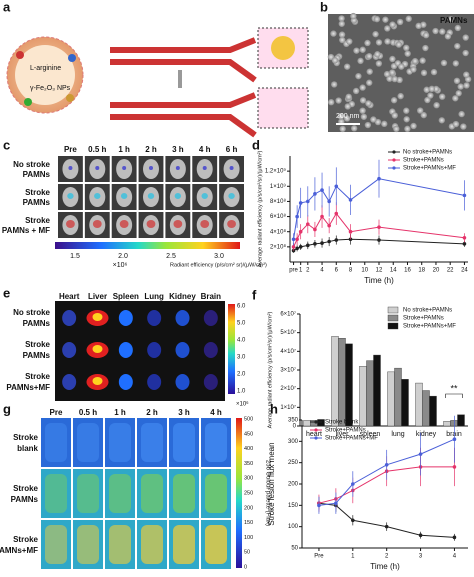 Image resolution: width=474 pixels, height=577 pixels. What do you see at coordinates (379, 271) in the screenshot?
I see `x-tick-label: 12` at bounding box center [379, 271].